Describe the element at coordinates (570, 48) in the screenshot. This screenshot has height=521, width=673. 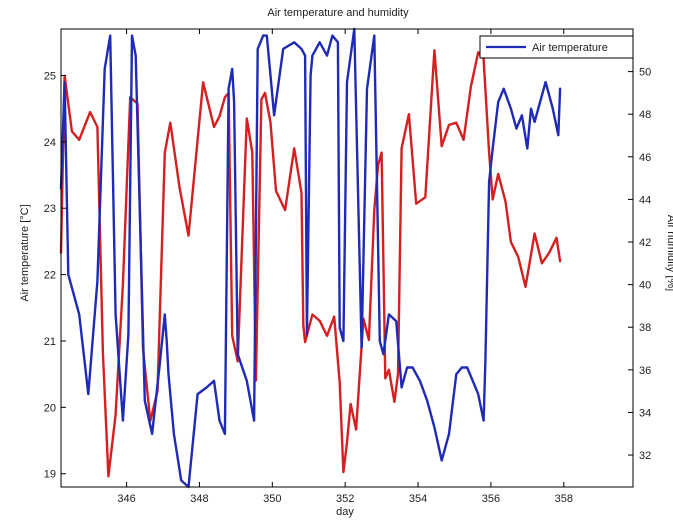
I see `legend-label-air-temperature: Air temperature` at that location.